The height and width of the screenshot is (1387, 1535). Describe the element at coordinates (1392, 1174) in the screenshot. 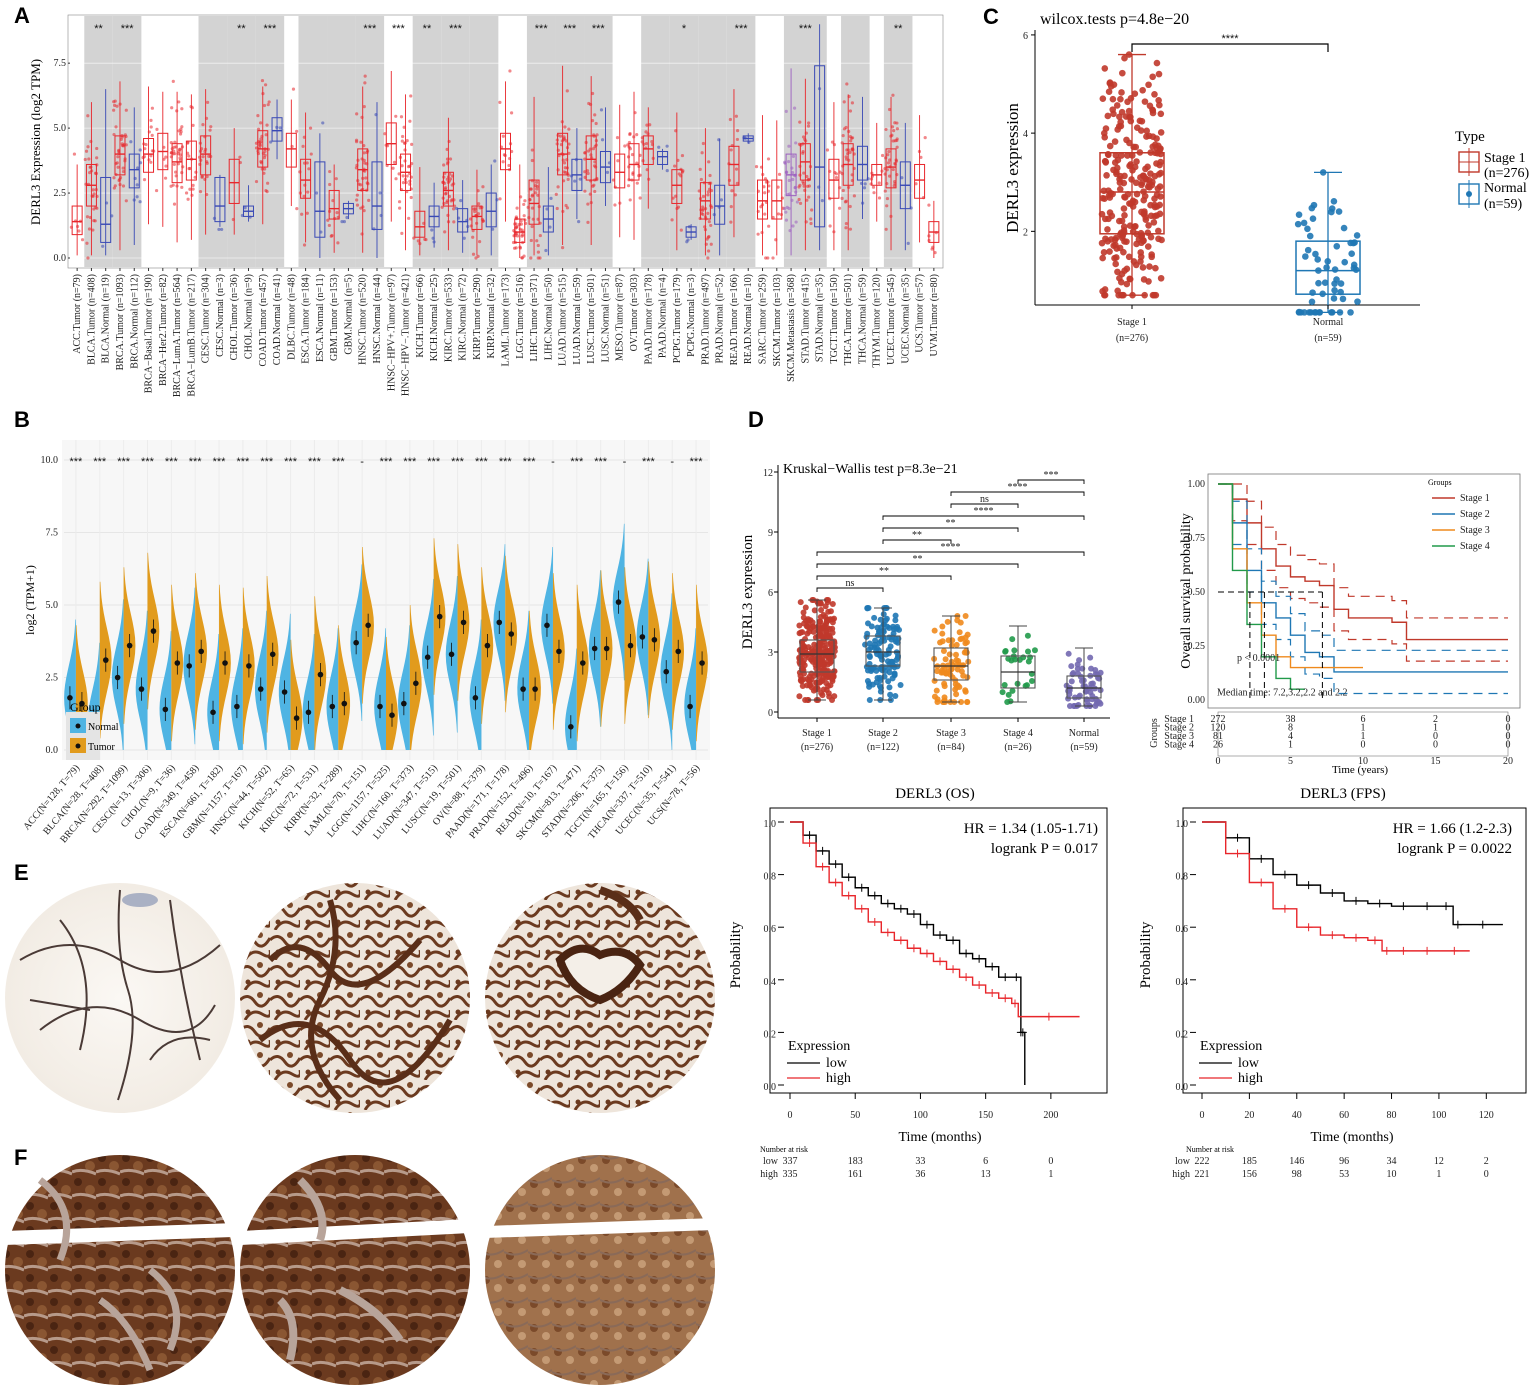

I see `risk-value: 10` at that location.